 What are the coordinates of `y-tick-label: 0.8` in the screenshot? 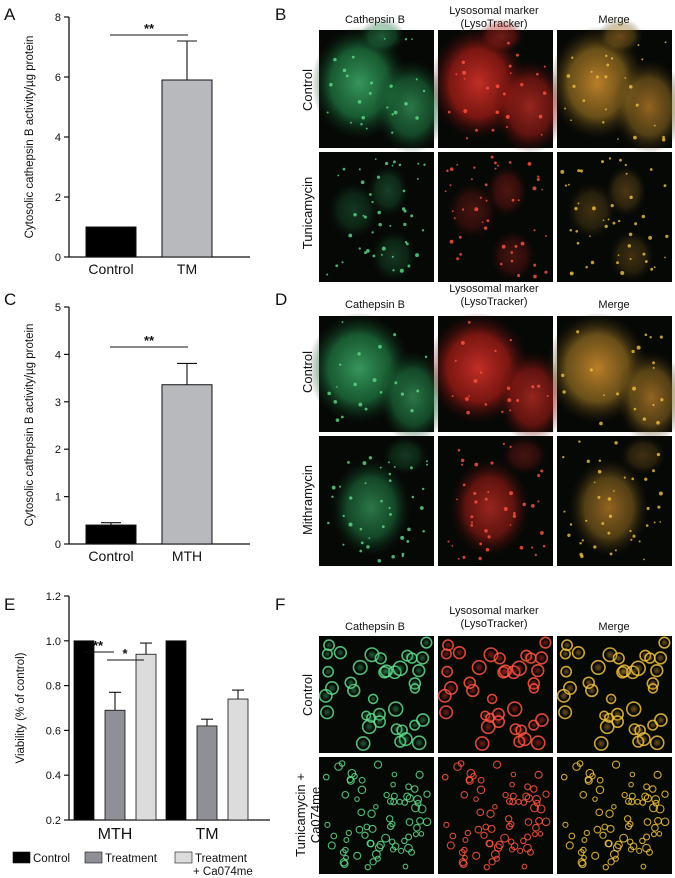 It's located at (53, 687).